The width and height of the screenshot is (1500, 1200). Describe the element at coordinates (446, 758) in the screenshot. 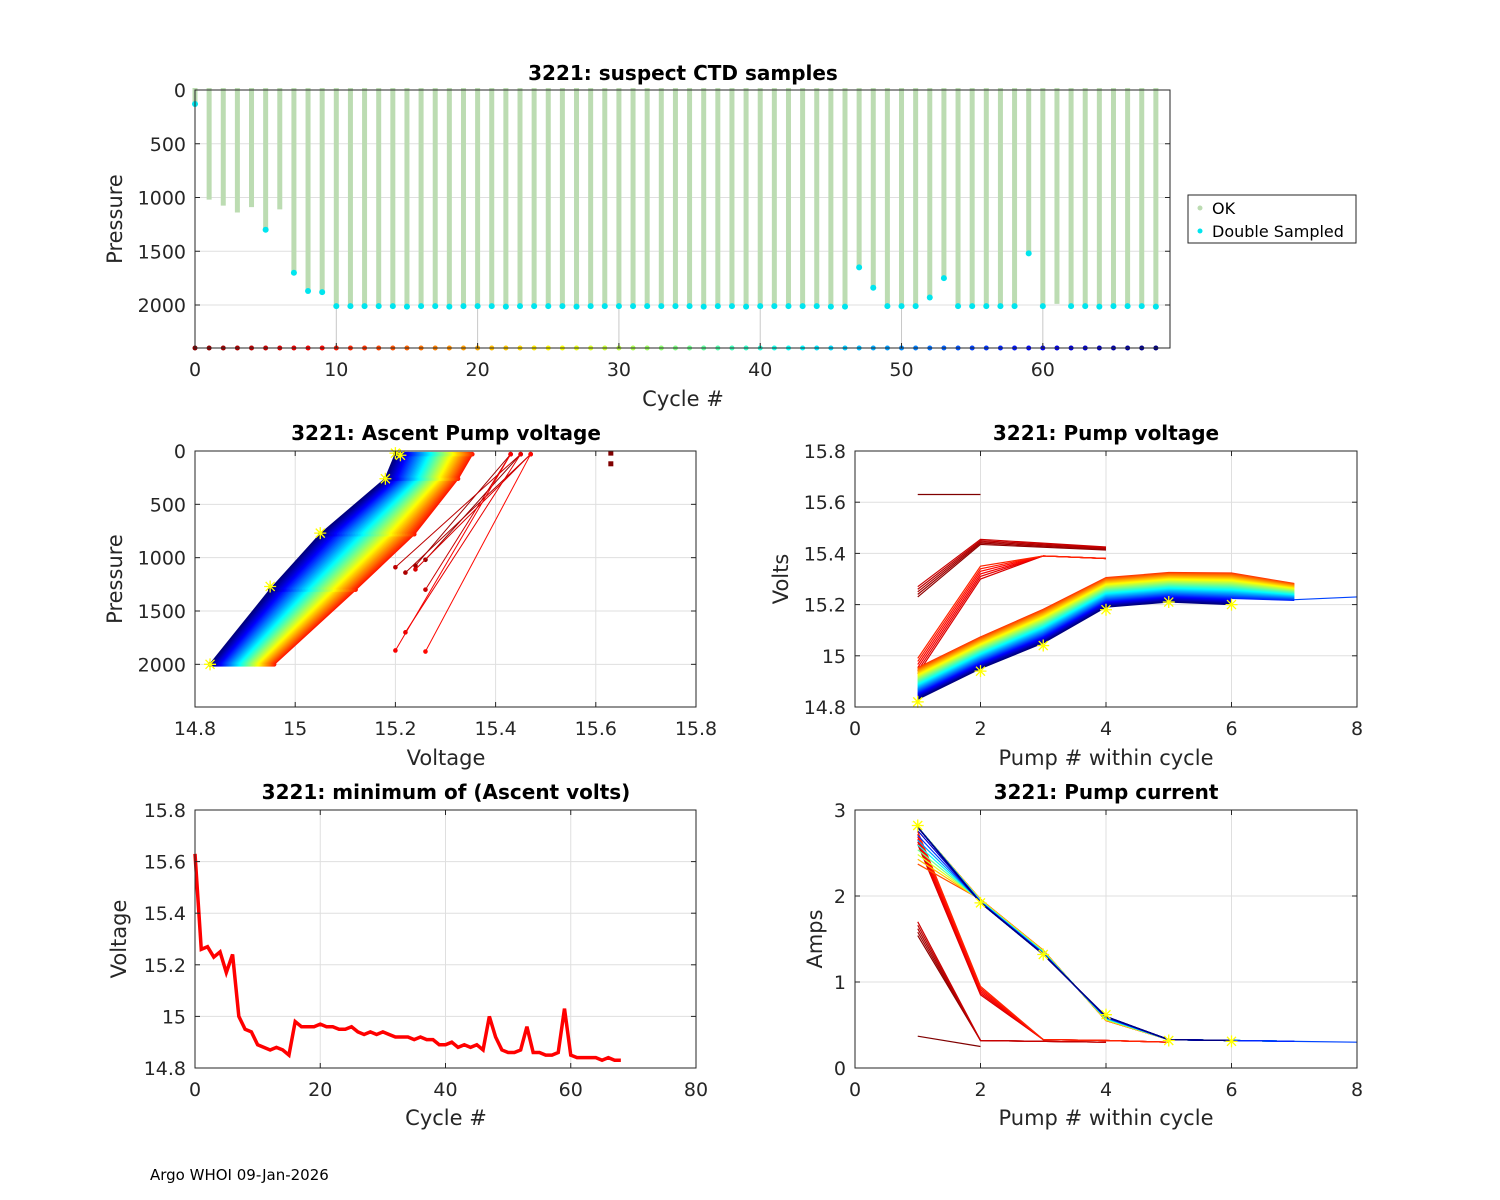

I see `x-axis-label: Voltage` at that location.